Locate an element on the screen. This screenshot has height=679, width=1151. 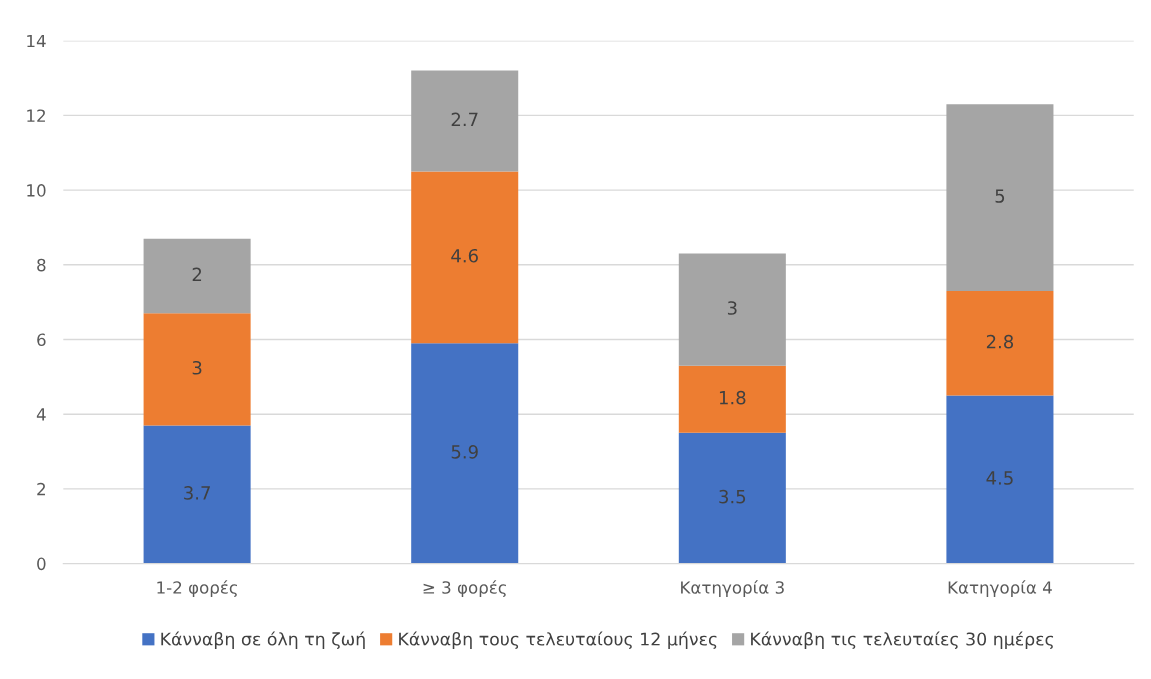
y-tick-label: 6 is located at coordinates (41, 340).